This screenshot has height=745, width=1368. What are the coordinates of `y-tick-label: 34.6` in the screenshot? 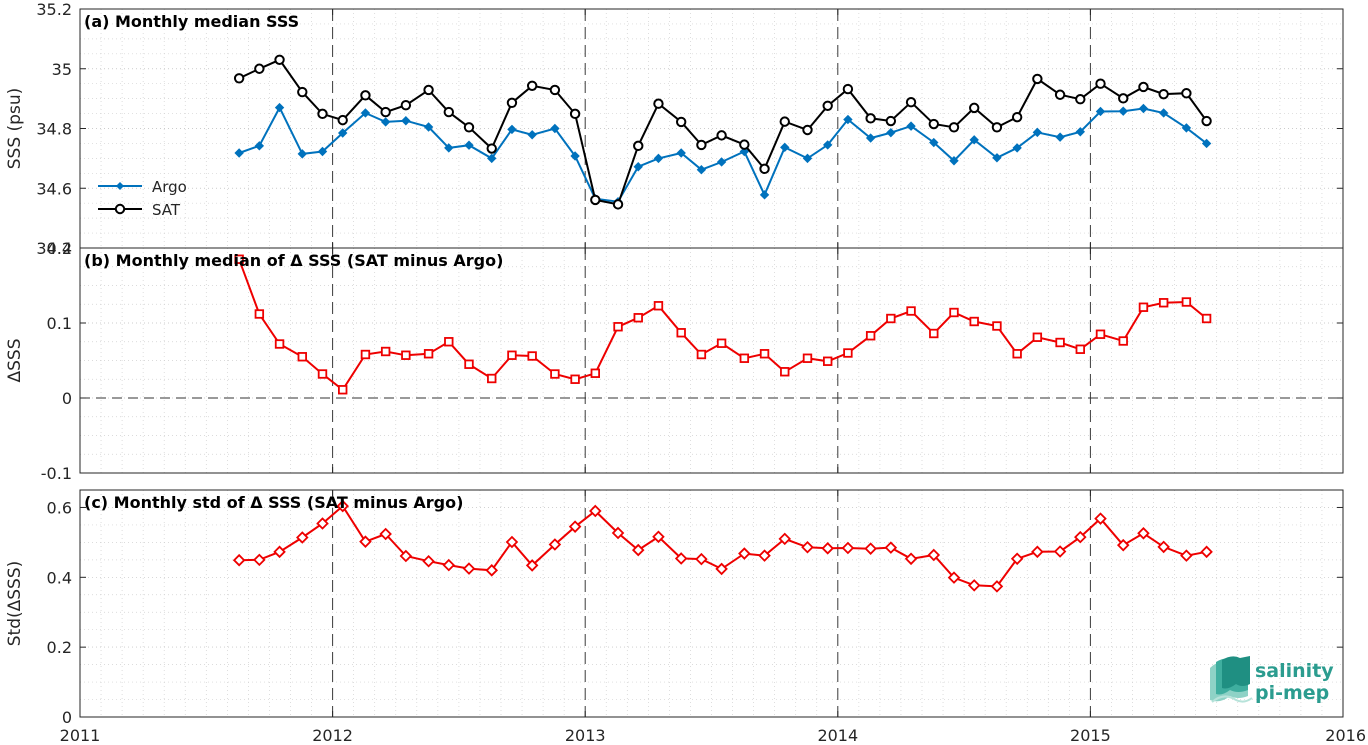 It's located at (54, 188).